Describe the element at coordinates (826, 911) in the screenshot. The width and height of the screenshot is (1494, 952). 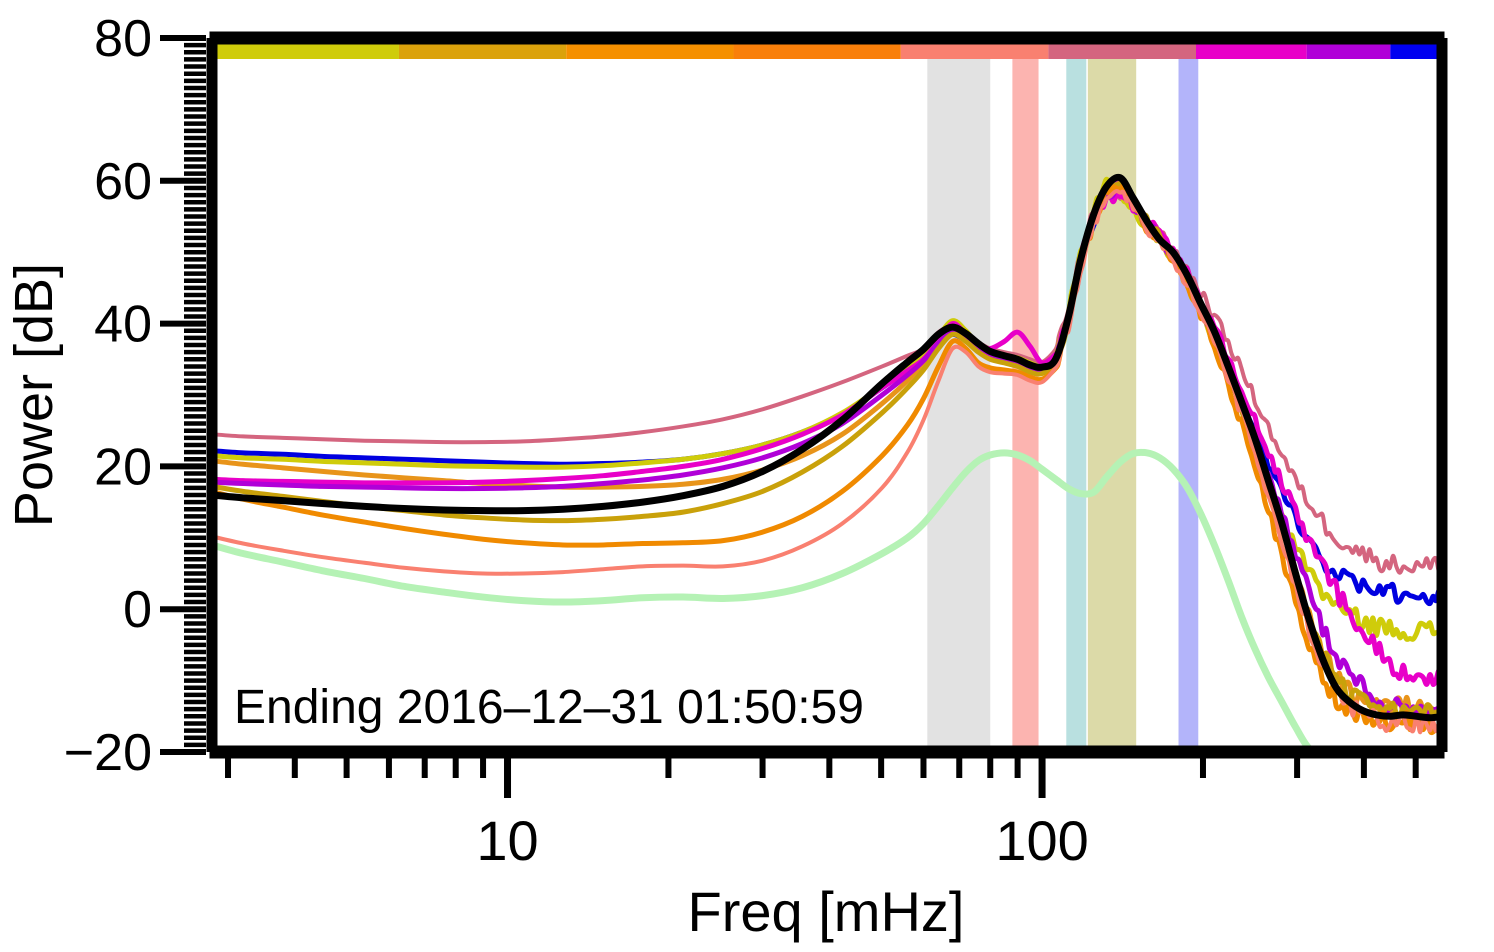
I see `x-axis-label: Freq [mHz]` at that location.